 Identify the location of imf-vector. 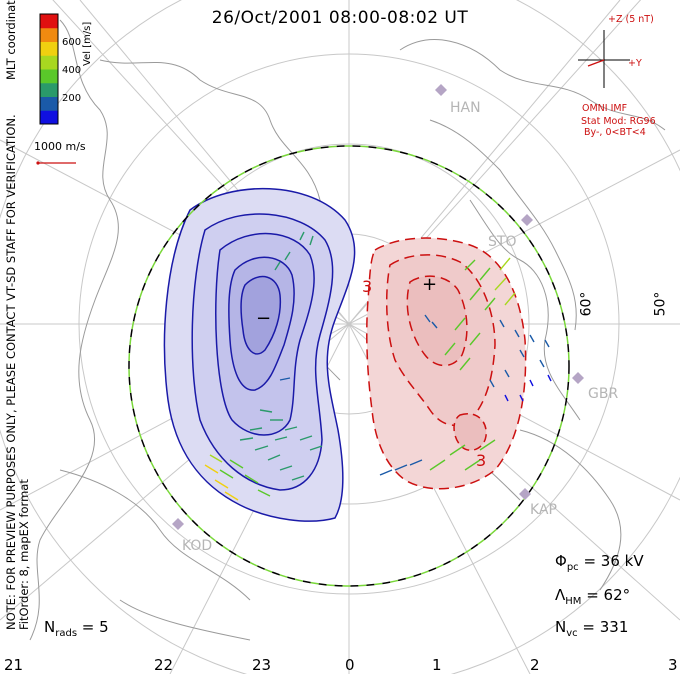
(596, 63).